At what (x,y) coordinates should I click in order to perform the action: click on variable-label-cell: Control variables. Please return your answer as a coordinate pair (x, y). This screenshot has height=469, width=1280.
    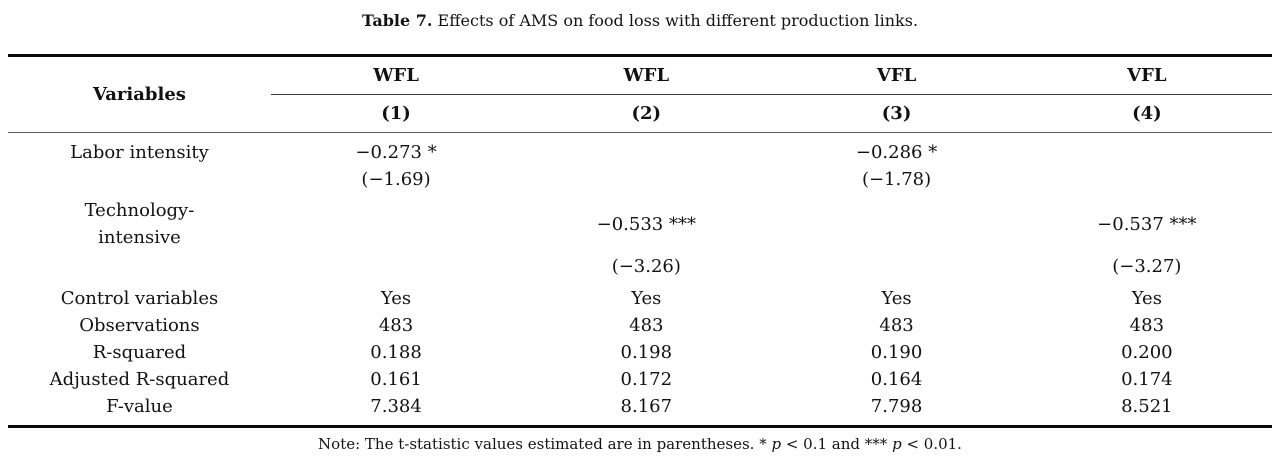
    Looking at the image, I should click on (139, 298).